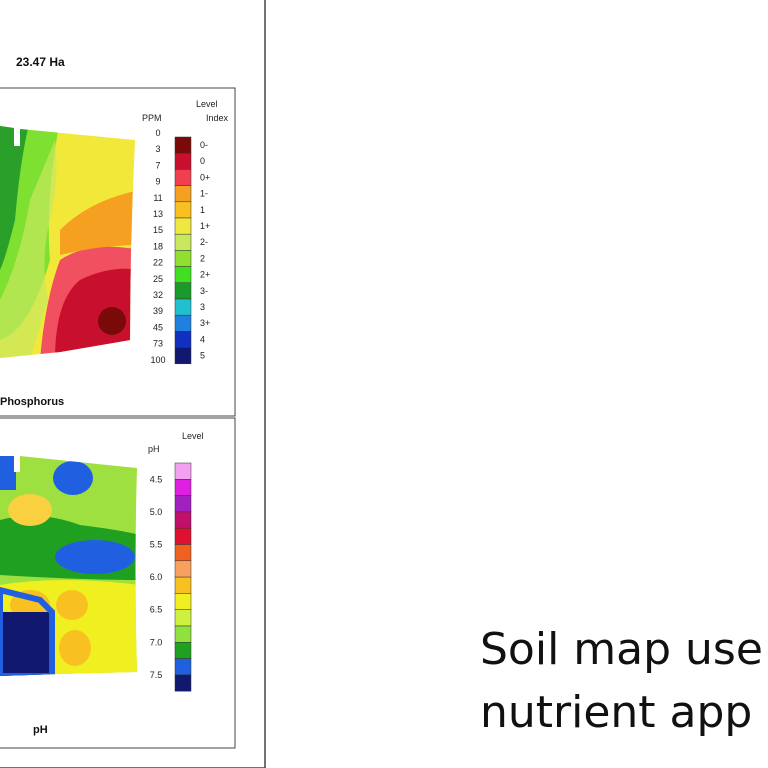 The height and width of the screenshot is (768, 768). What do you see at coordinates (154, 449) in the screenshot?
I see `ph-label: pH` at bounding box center [154, 449].